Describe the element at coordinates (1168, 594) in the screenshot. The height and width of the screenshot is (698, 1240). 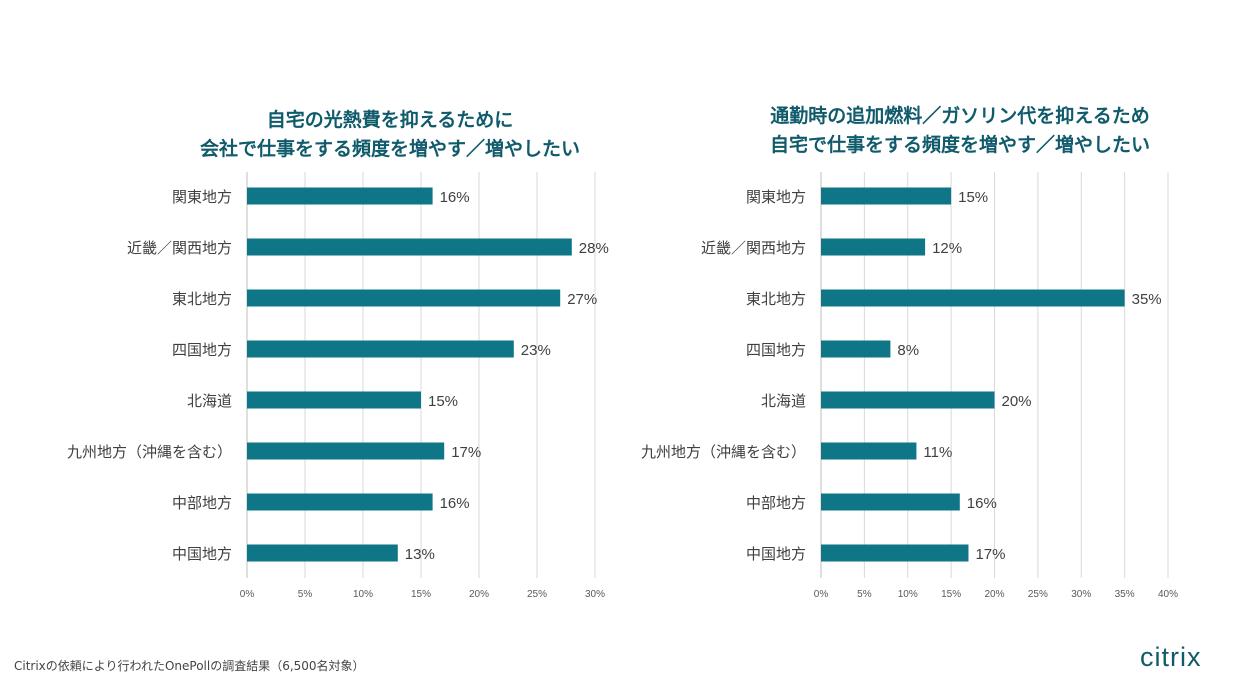
I see `x-tick-label: 40%` at that location.